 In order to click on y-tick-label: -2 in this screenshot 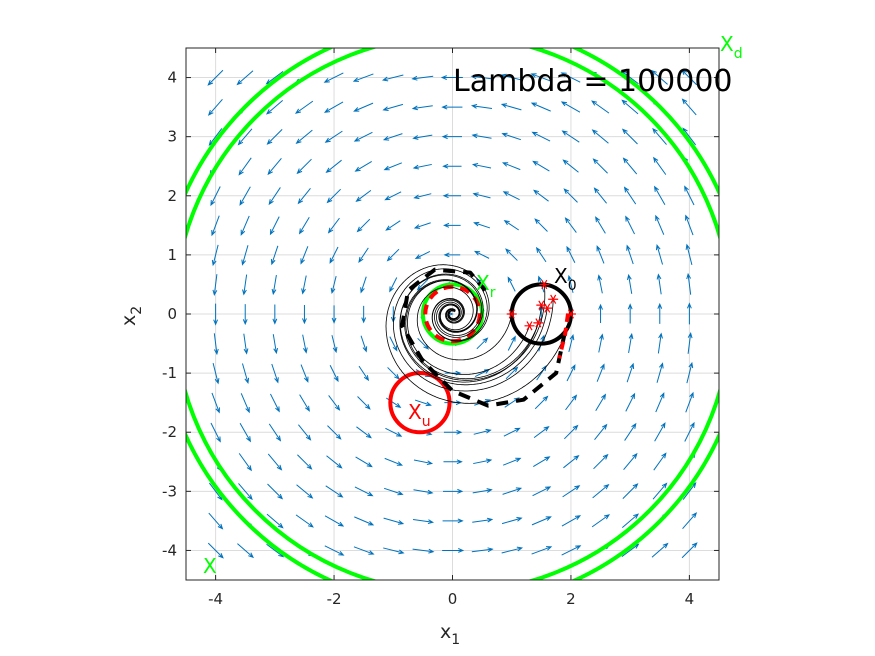, I will do `click(169, 432)`.